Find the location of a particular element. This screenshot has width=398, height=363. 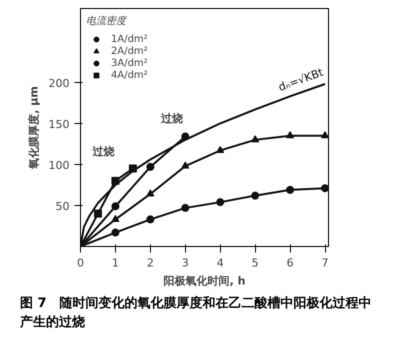

y-axis-title: 氧化膜厚度, μm is located at coordinates (34, 128).